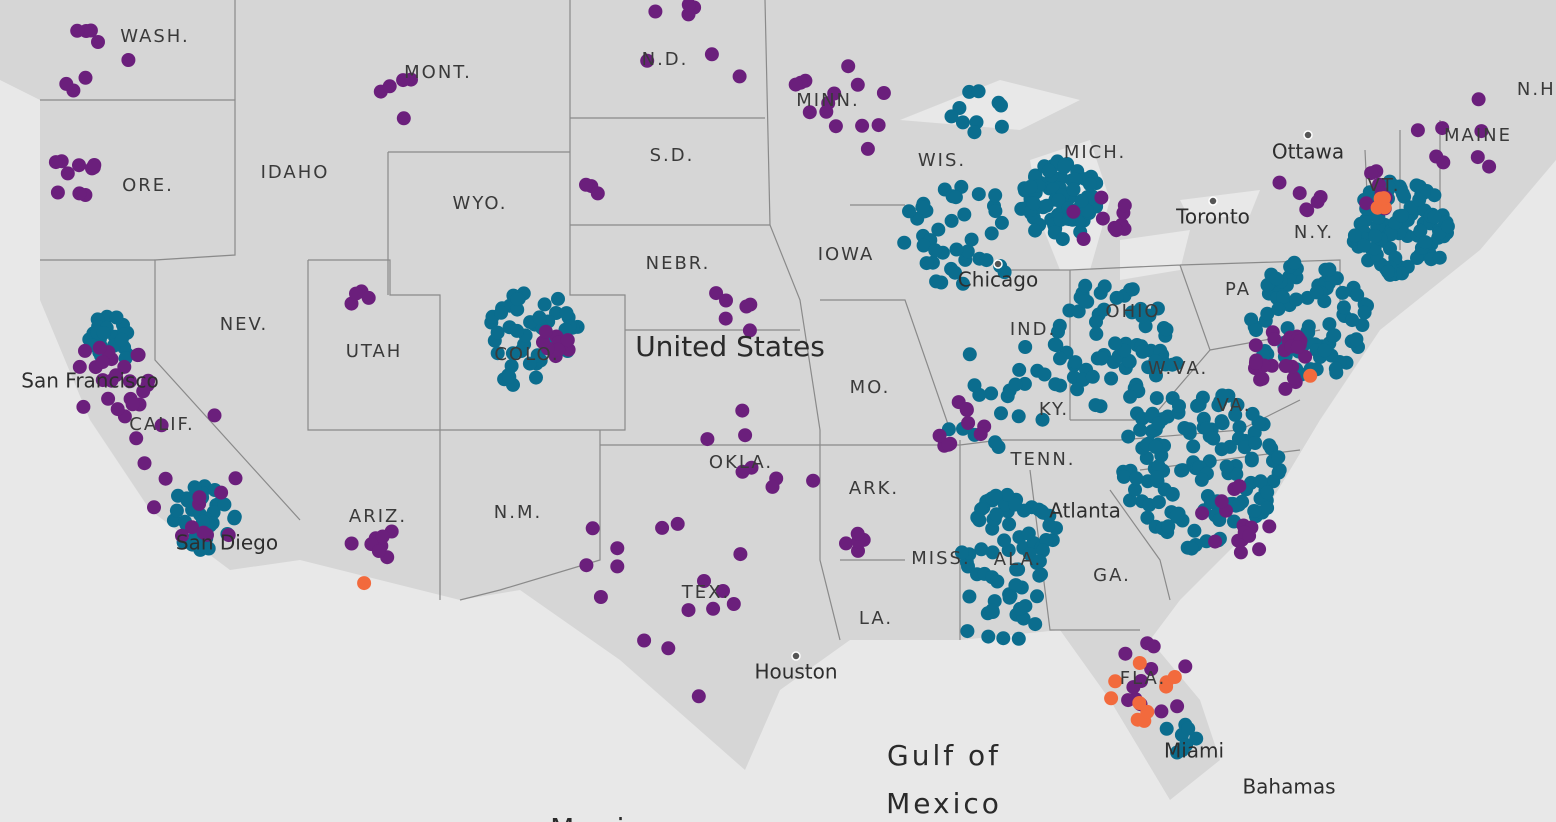 Image resolution: width=1556 pixels, height=822 pixels. I want to click on state-label: IOWA, so click(846, 254).